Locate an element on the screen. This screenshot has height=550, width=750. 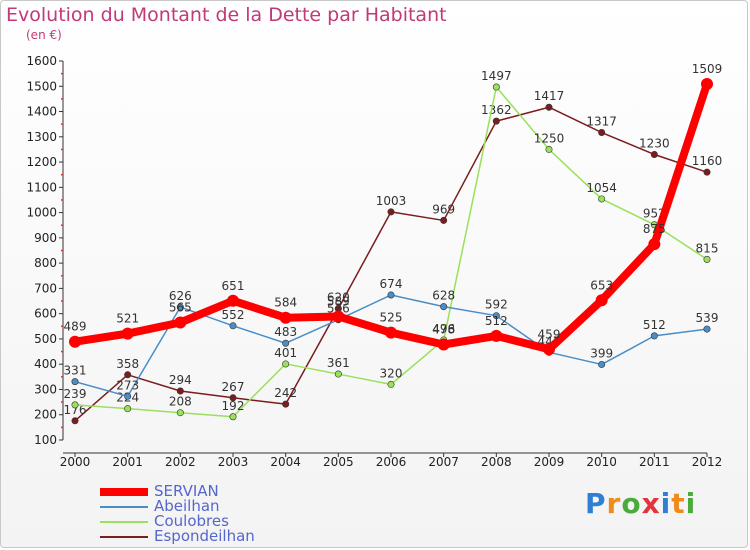
legend: SERVIAN Abeilhan Coulobres Espondeilhan is located at coordinates (210, 513).